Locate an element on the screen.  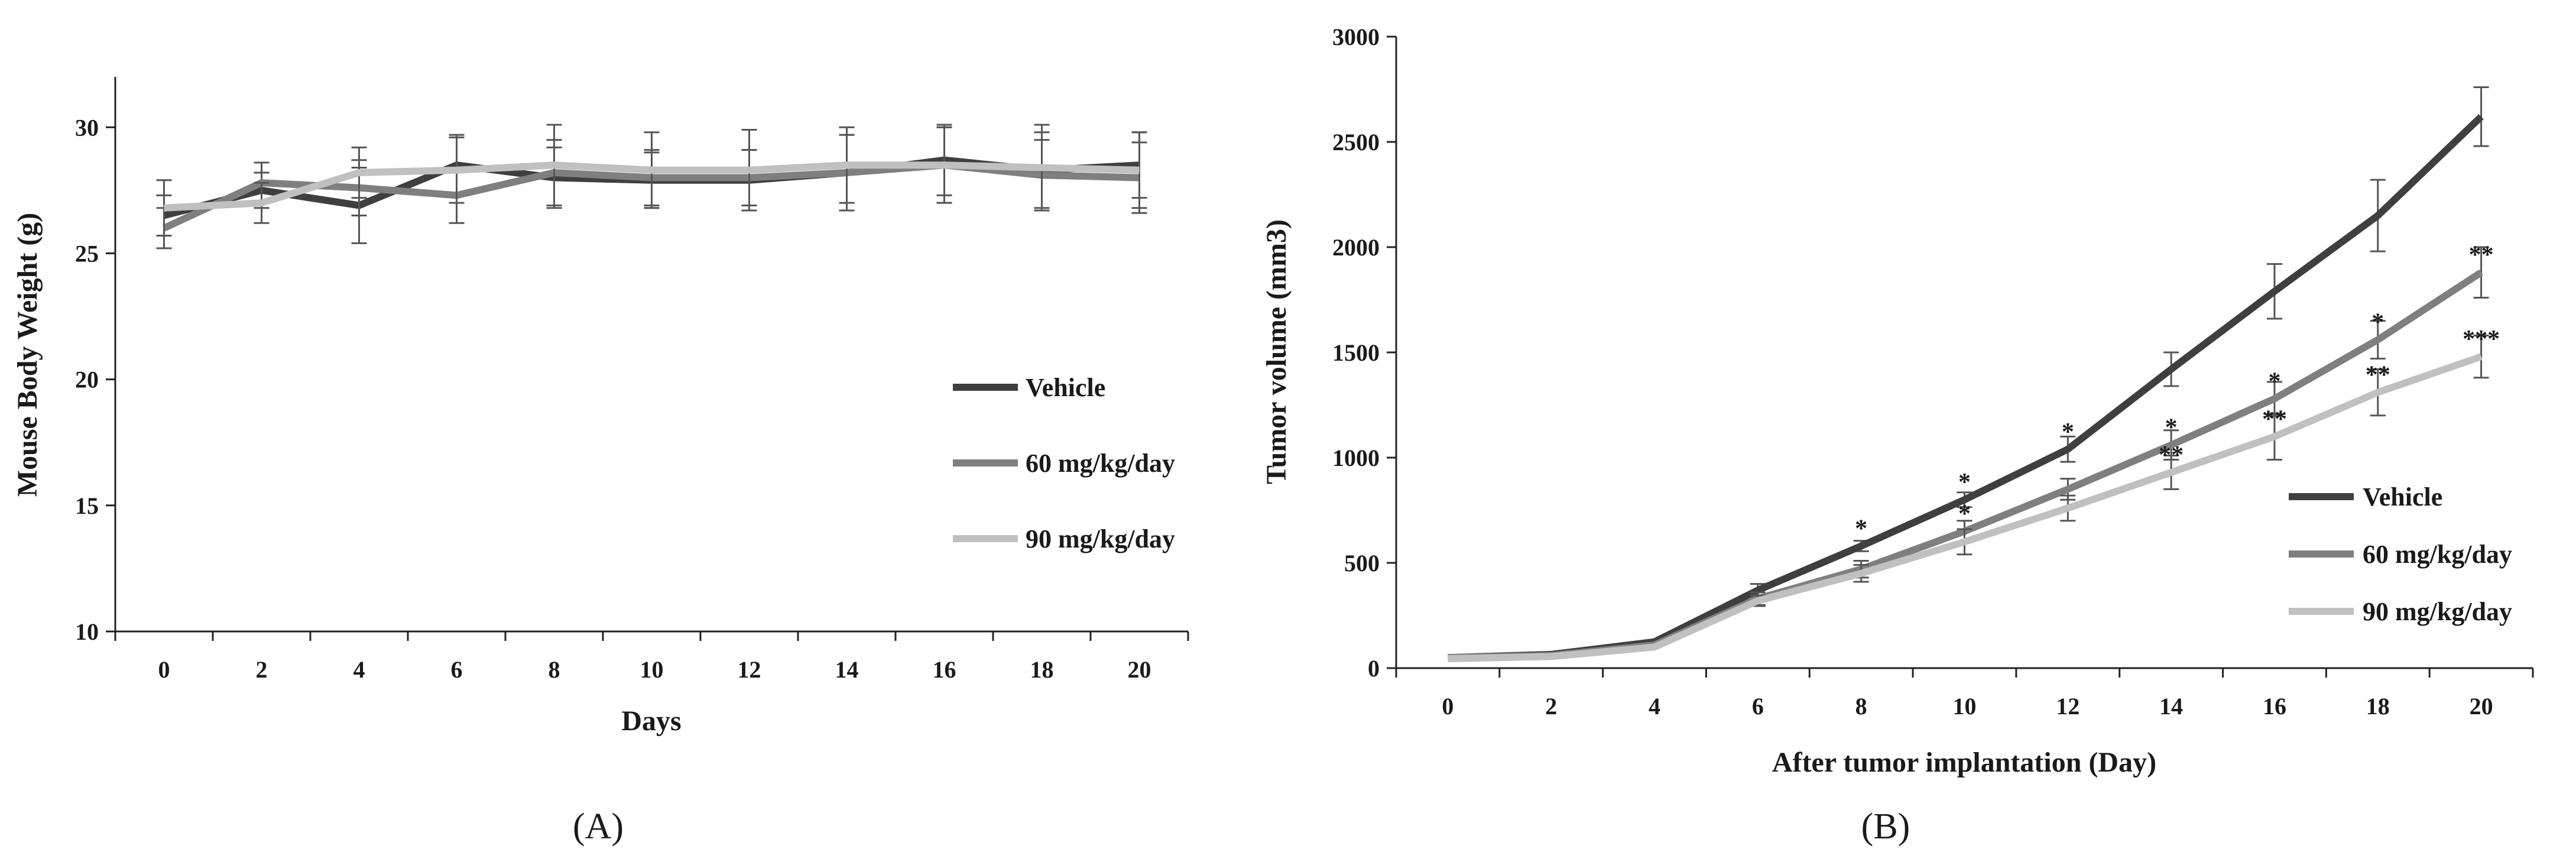
panel-b-label: (B) is located at coordinates (1885, 826).